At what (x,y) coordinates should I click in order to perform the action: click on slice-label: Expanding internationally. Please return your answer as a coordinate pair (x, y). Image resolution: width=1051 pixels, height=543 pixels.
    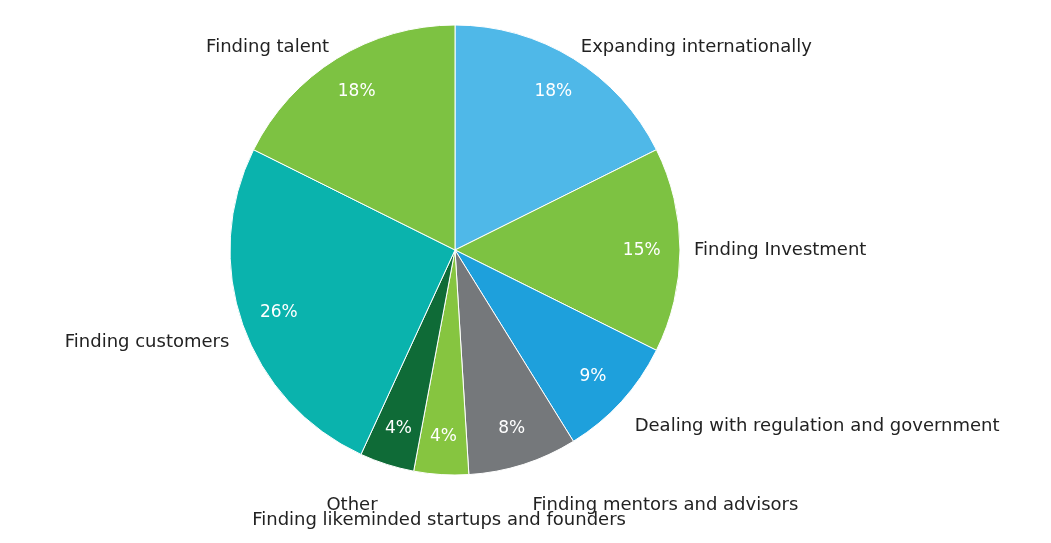
    Looking at the image, I should click on (696, 45).